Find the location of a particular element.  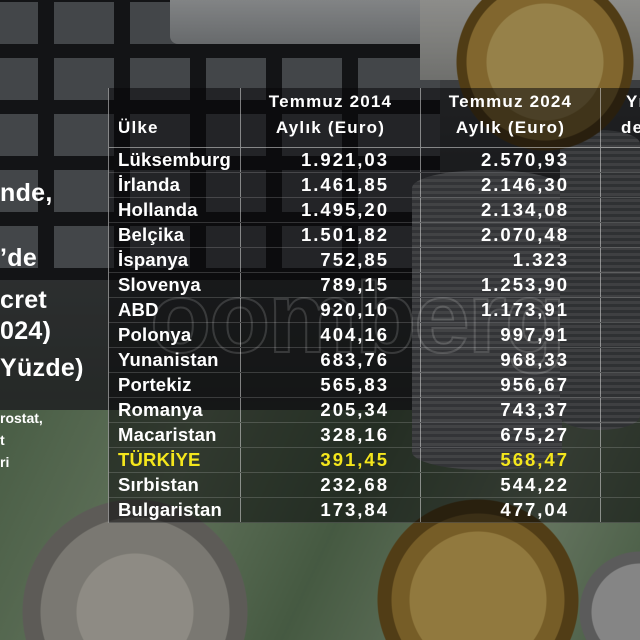

table-row: Belçika 1.501,82 2.070,48 is located at coordinates (374, 235).